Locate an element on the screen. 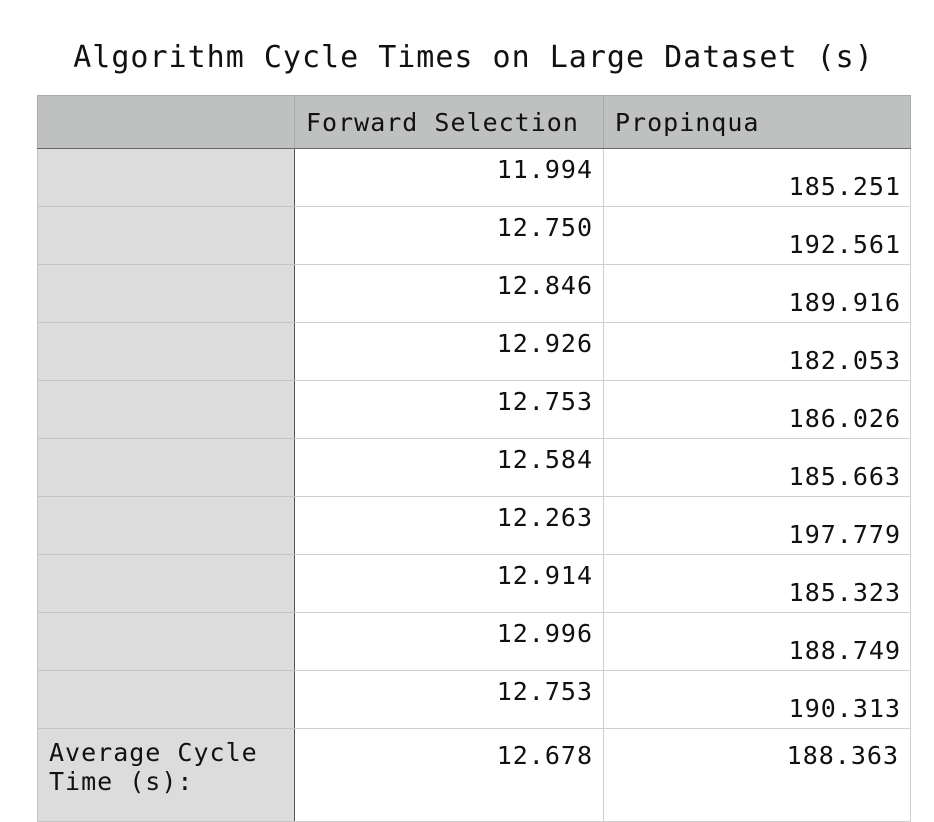 Image resolution: width=934 pixels, height=822 pixels. propinqua-cell: 197.779 is located at coordinates (757, 525).